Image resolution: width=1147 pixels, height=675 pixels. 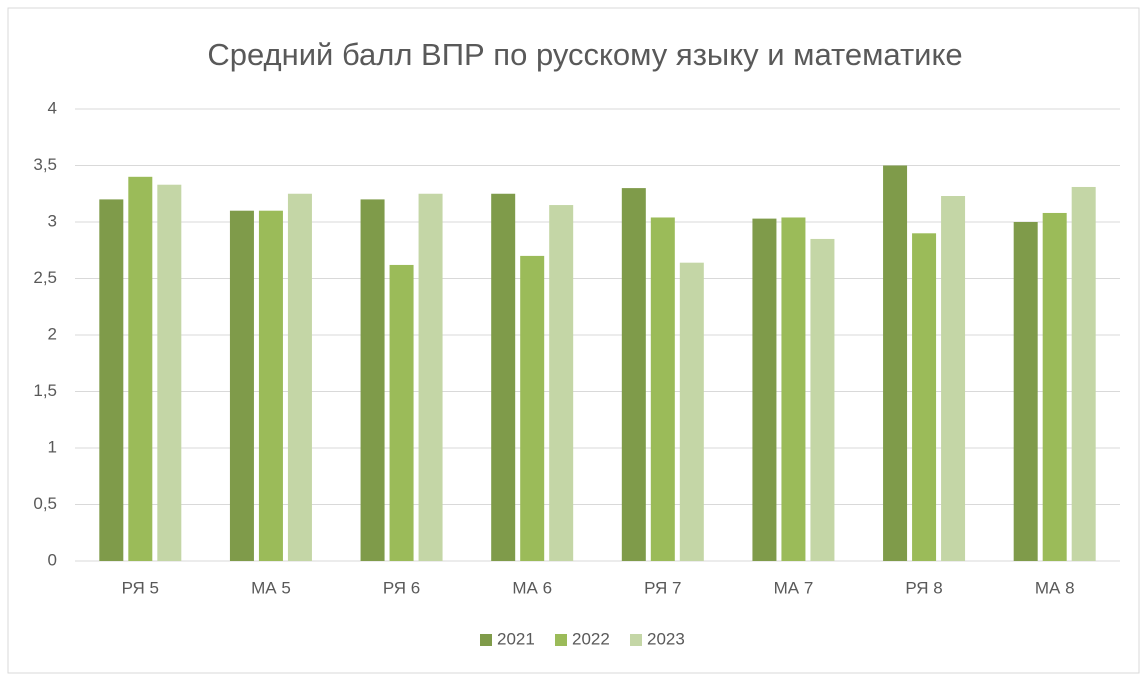 I want to click on y-tick-label: 0, so click(x=52, y=559).